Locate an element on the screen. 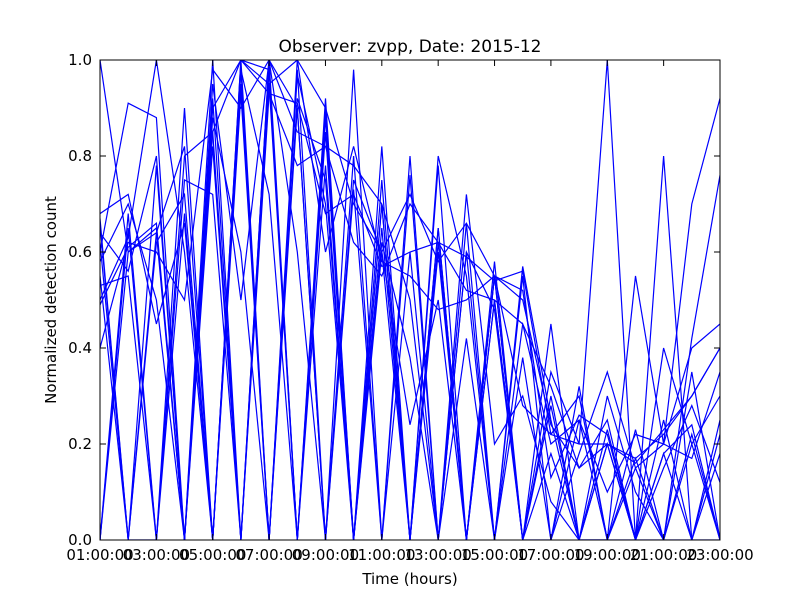  y-tick-label: 0.8 is located at coordinates (80, 156).